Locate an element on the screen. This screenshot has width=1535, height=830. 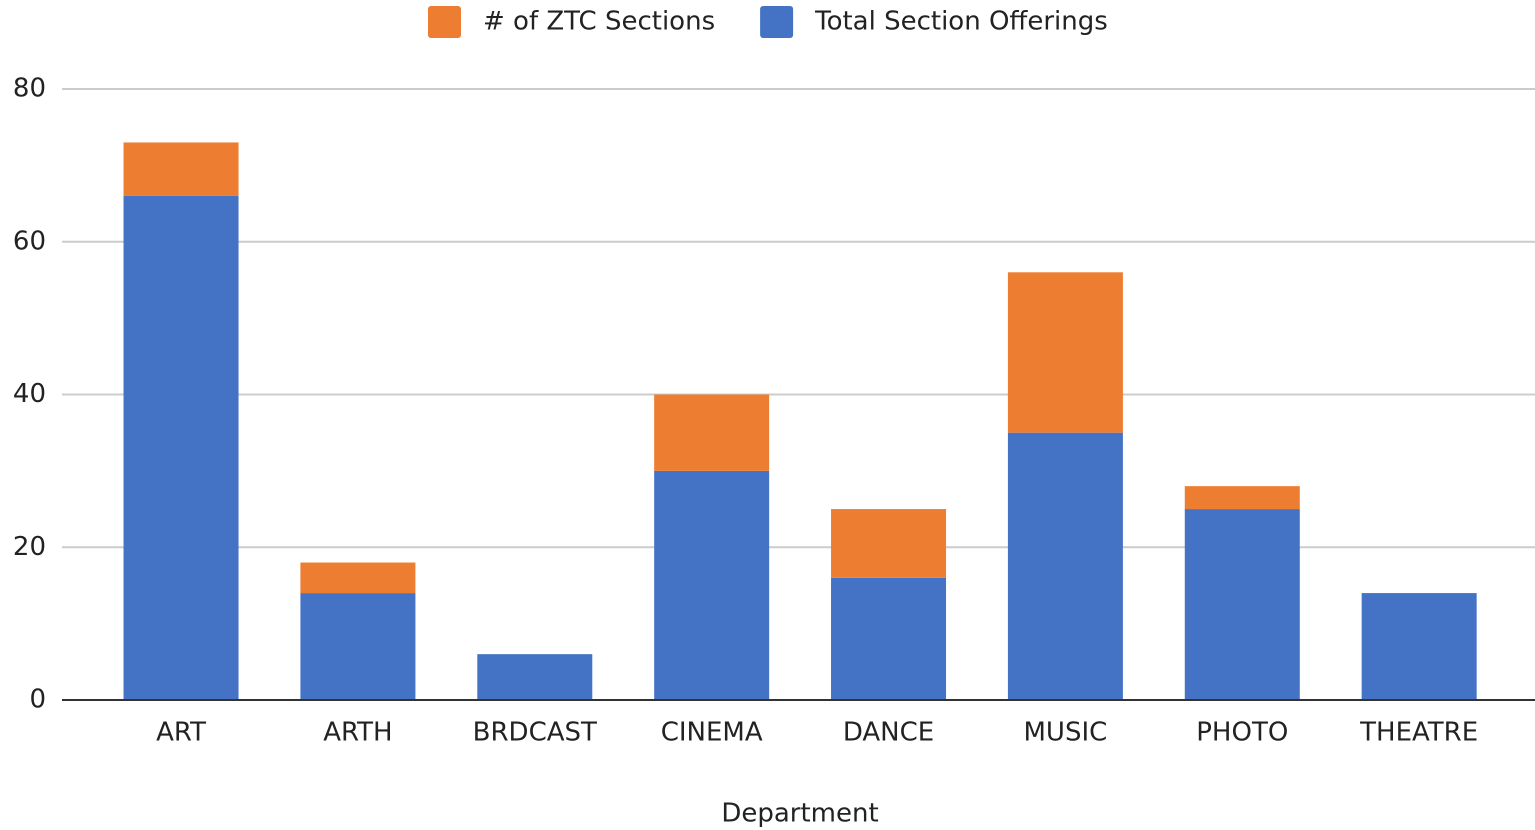
y-tick-label: 80 is located at coordinates (29, 89).